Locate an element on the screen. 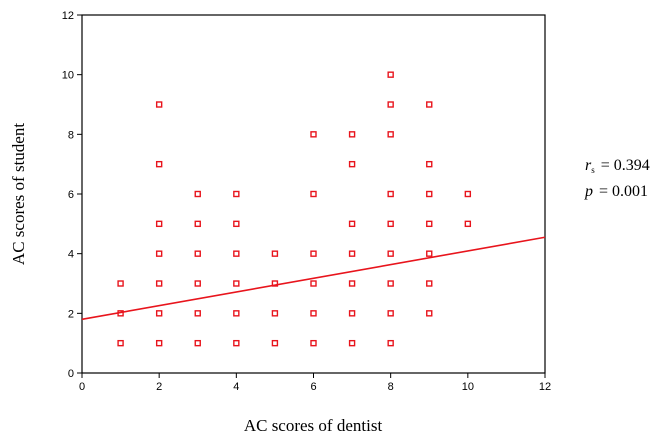  y-tick-label: 6 is located at coordinates (71, 195).